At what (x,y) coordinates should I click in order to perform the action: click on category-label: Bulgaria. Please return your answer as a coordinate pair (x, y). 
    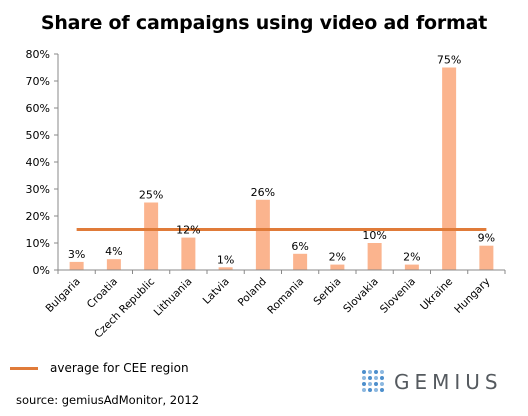
    Looking at the image, I should click on (62, 295).